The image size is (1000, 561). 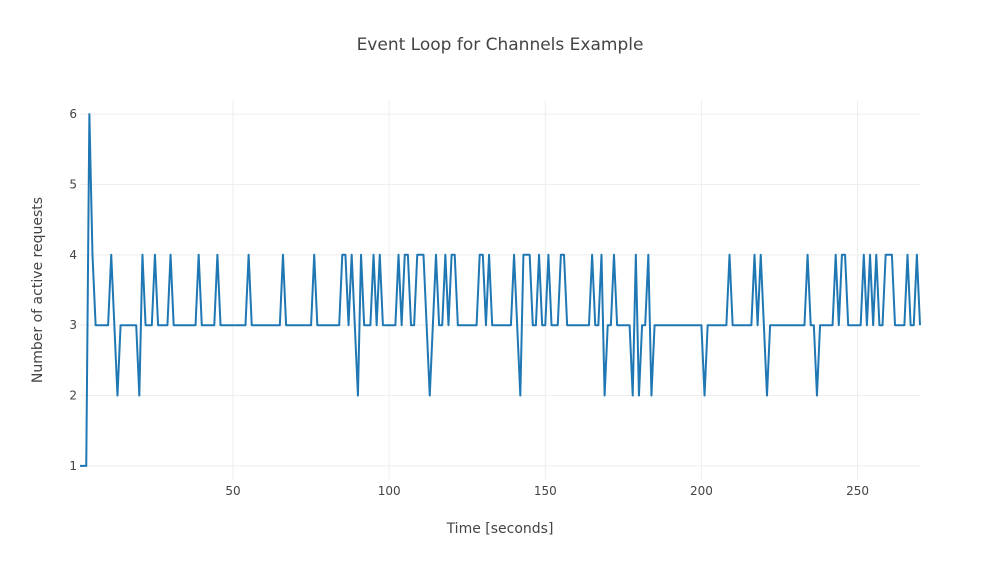 What do you see at coordinates (73, 396) in the screenshot?
I see `y-tick-label: 2` at bounding box center [73, 396].